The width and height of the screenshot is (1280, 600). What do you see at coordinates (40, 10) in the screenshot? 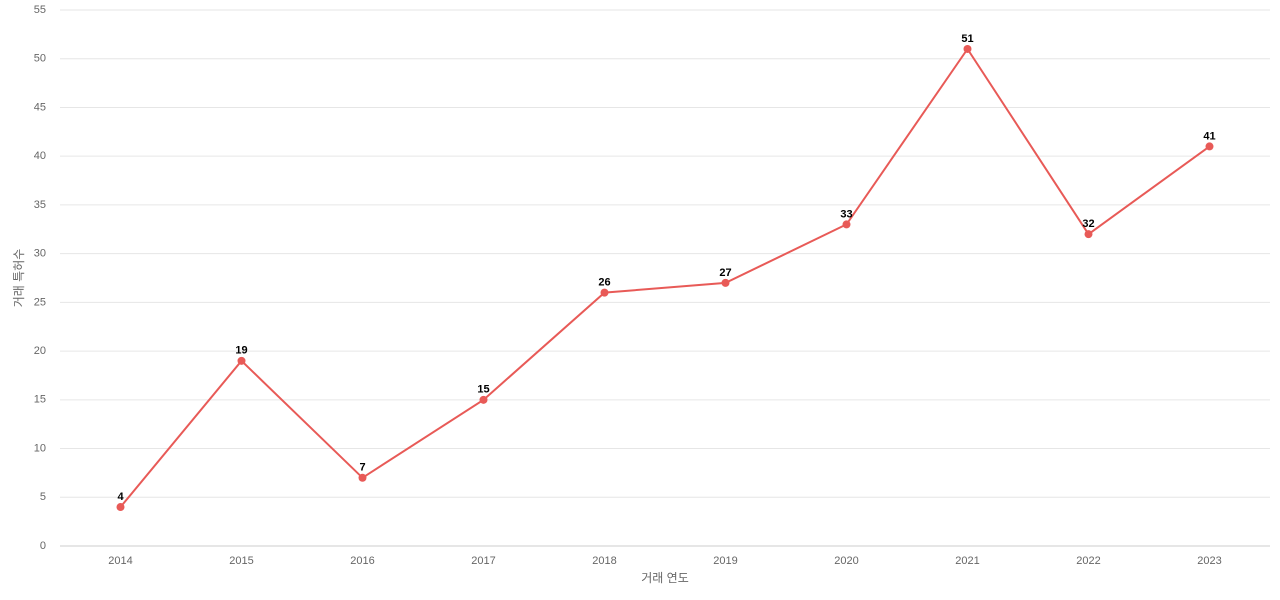
I see `y-tick-label: 55` at bounding box center [40, 10].